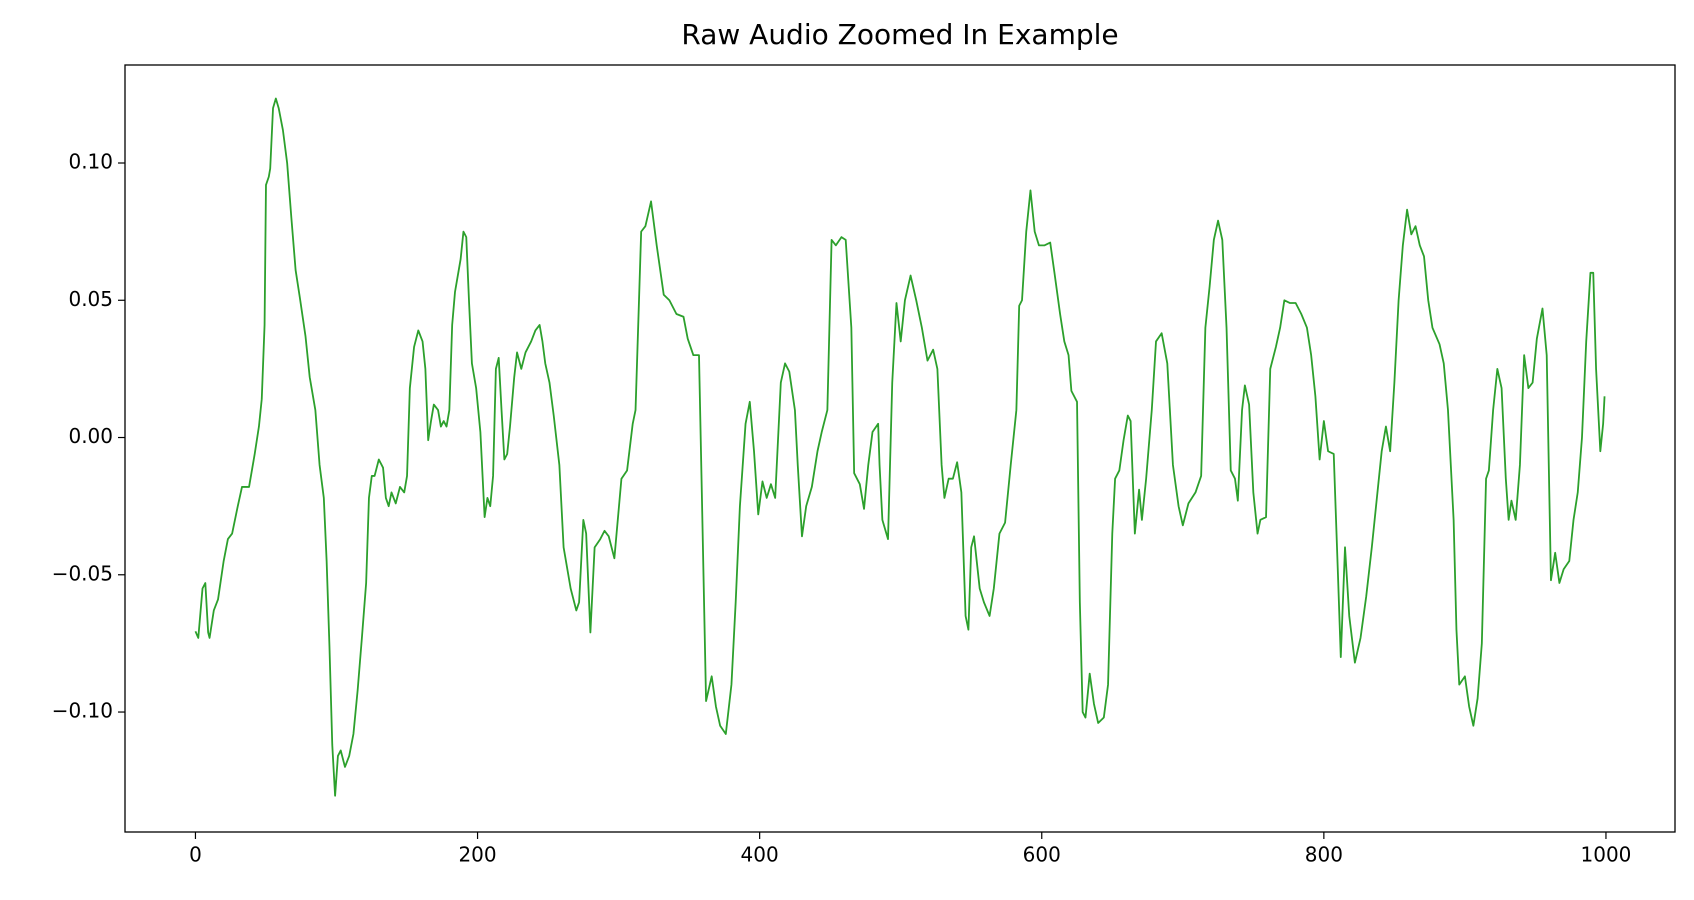  I want to click on x-tick-label: 0, so click(195, 855).